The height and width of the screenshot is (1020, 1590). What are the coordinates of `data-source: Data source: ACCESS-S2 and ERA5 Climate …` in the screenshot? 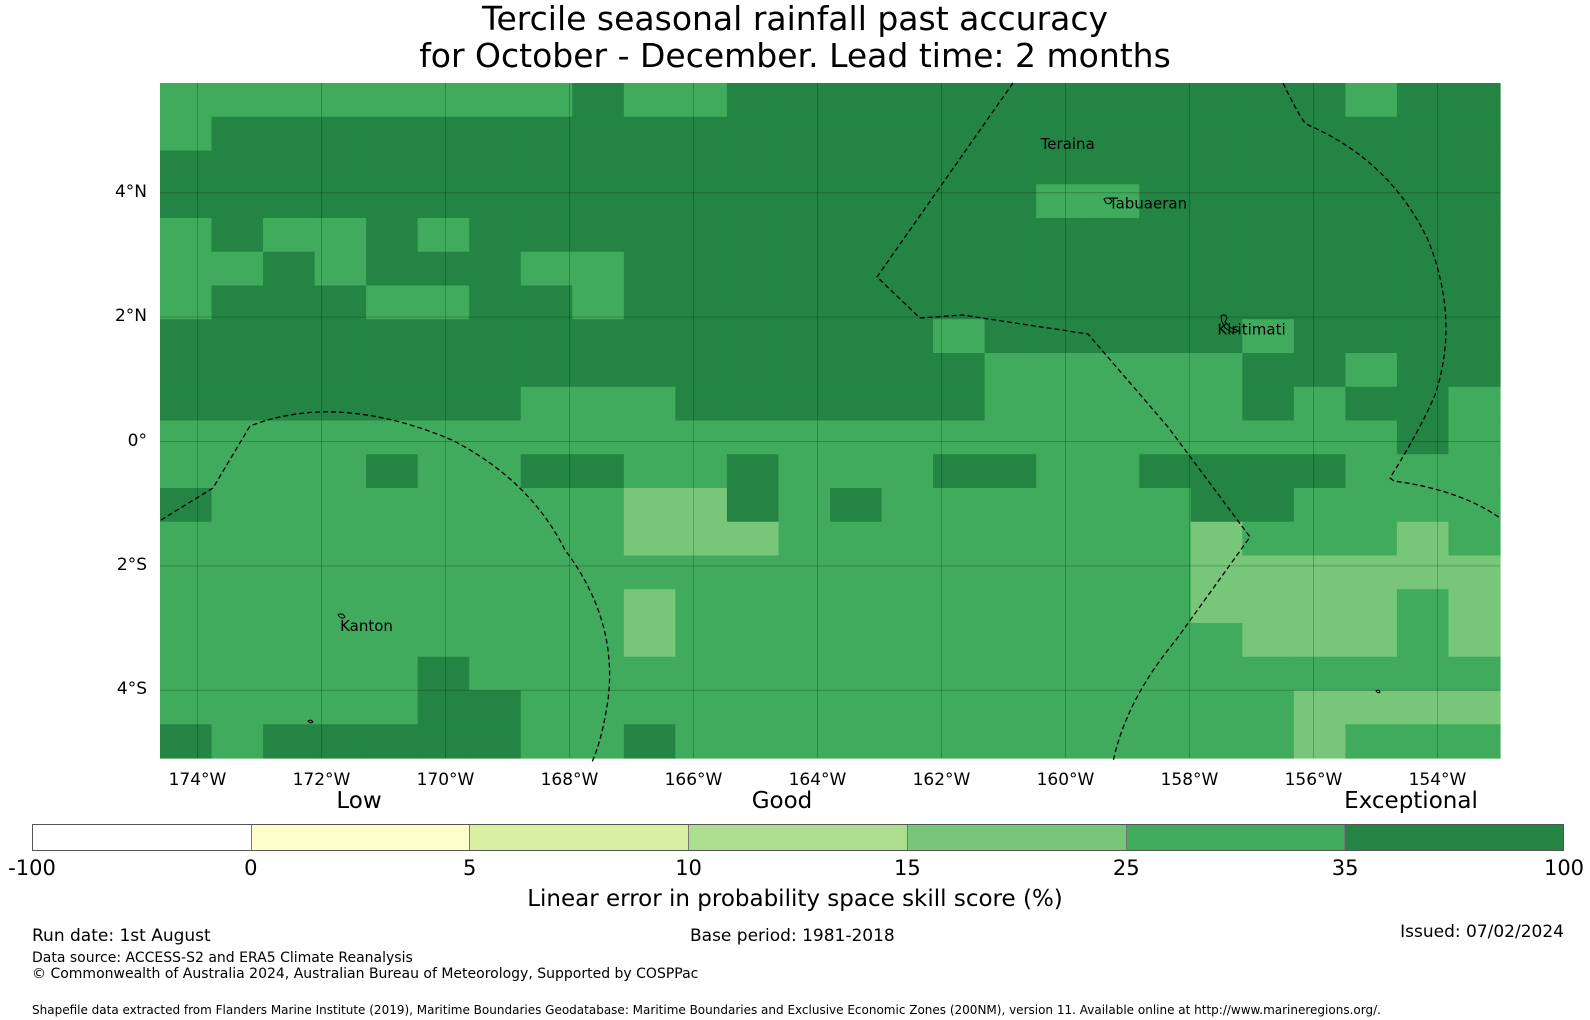 It's located at (222, 958).